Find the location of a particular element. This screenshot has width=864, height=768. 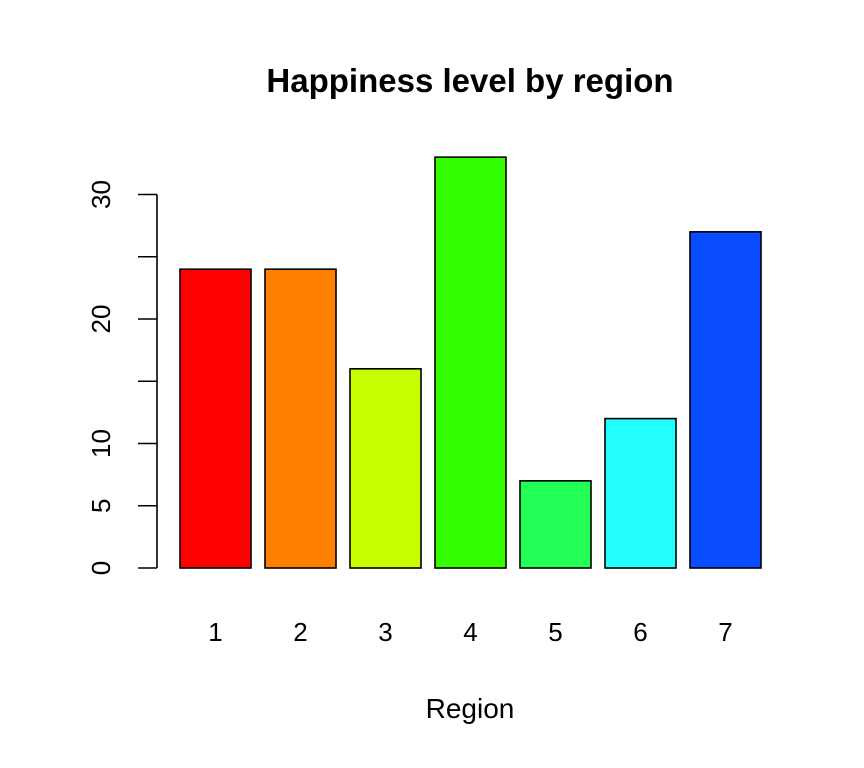

x-tick-label: 1 is located at coordinates (215, 632).